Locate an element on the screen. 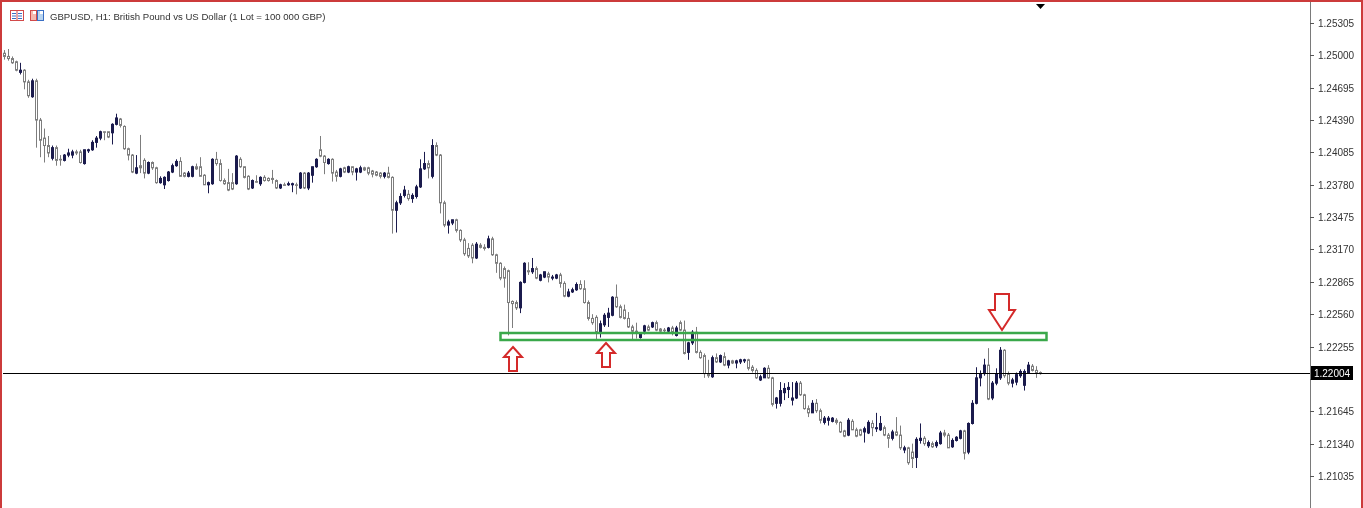 The width and height of the screenshot is (1363, 508). y-tick-label: 1.21645 is located at coordinates (1336, 411).